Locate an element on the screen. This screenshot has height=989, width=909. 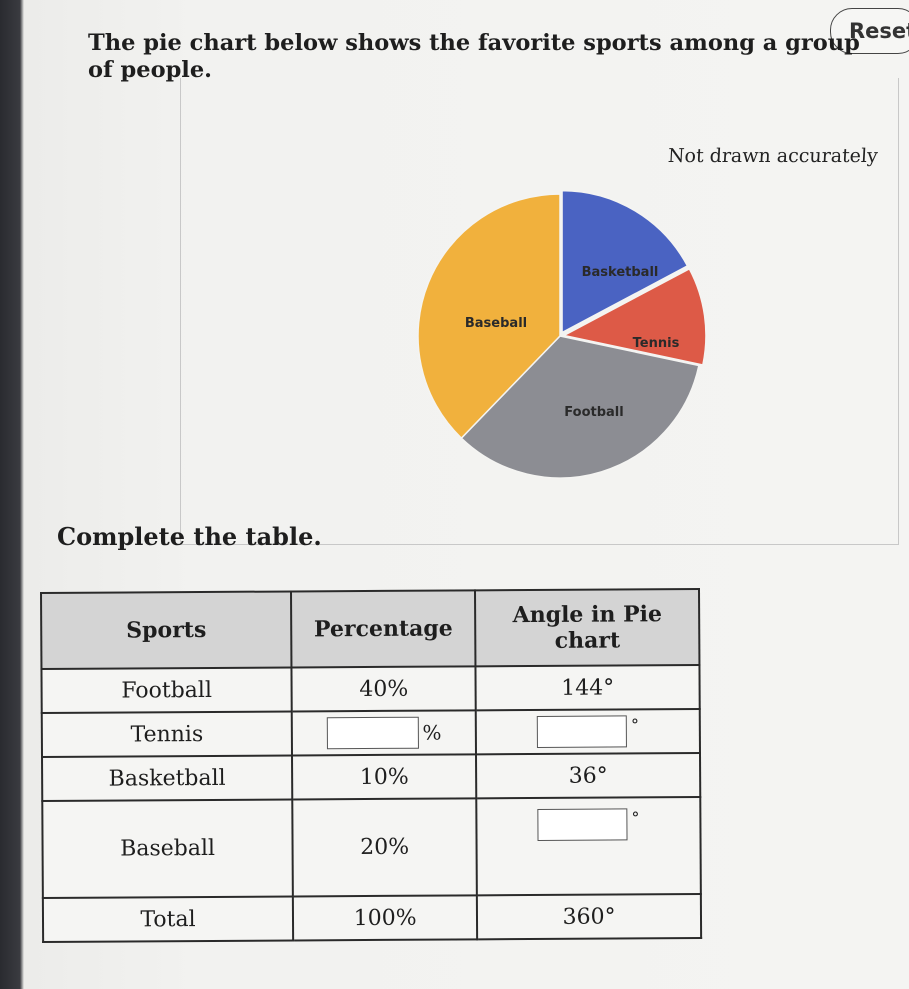
sport-cell: Baseball is located at coordinates (167, 848).